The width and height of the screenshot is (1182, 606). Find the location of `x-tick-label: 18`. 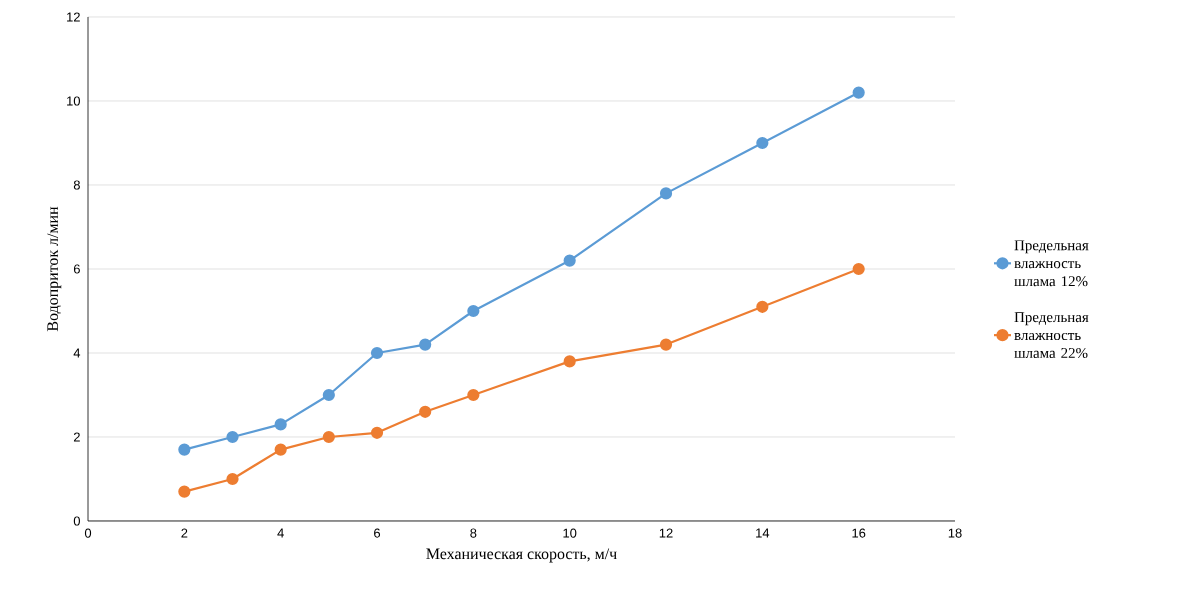

x-tick-label: 18 is located at coordinates (955, 533).